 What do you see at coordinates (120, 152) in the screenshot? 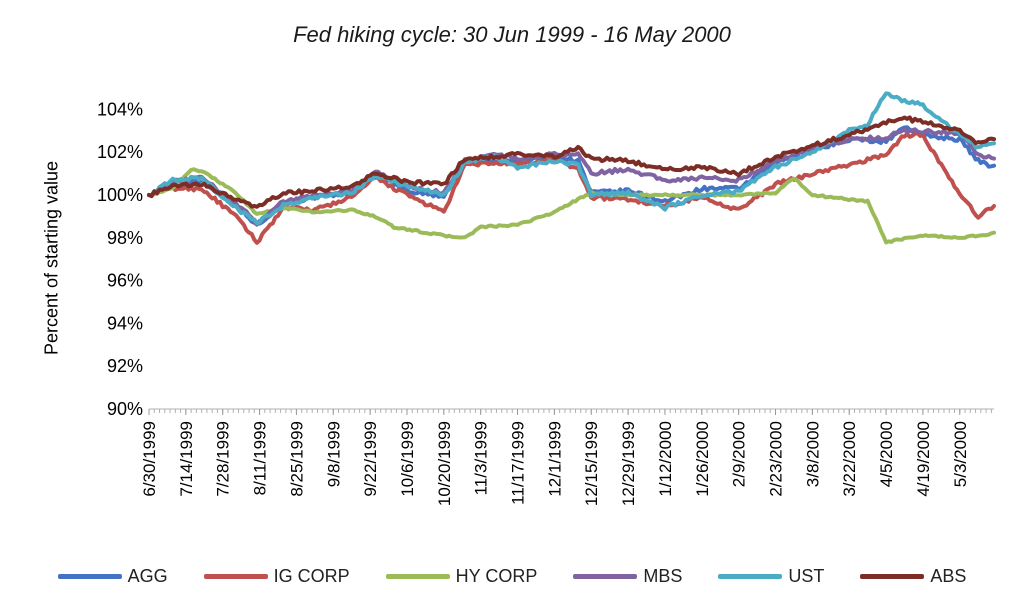
I see `y-tick-label: 102%` at bounding box center [120, 152].